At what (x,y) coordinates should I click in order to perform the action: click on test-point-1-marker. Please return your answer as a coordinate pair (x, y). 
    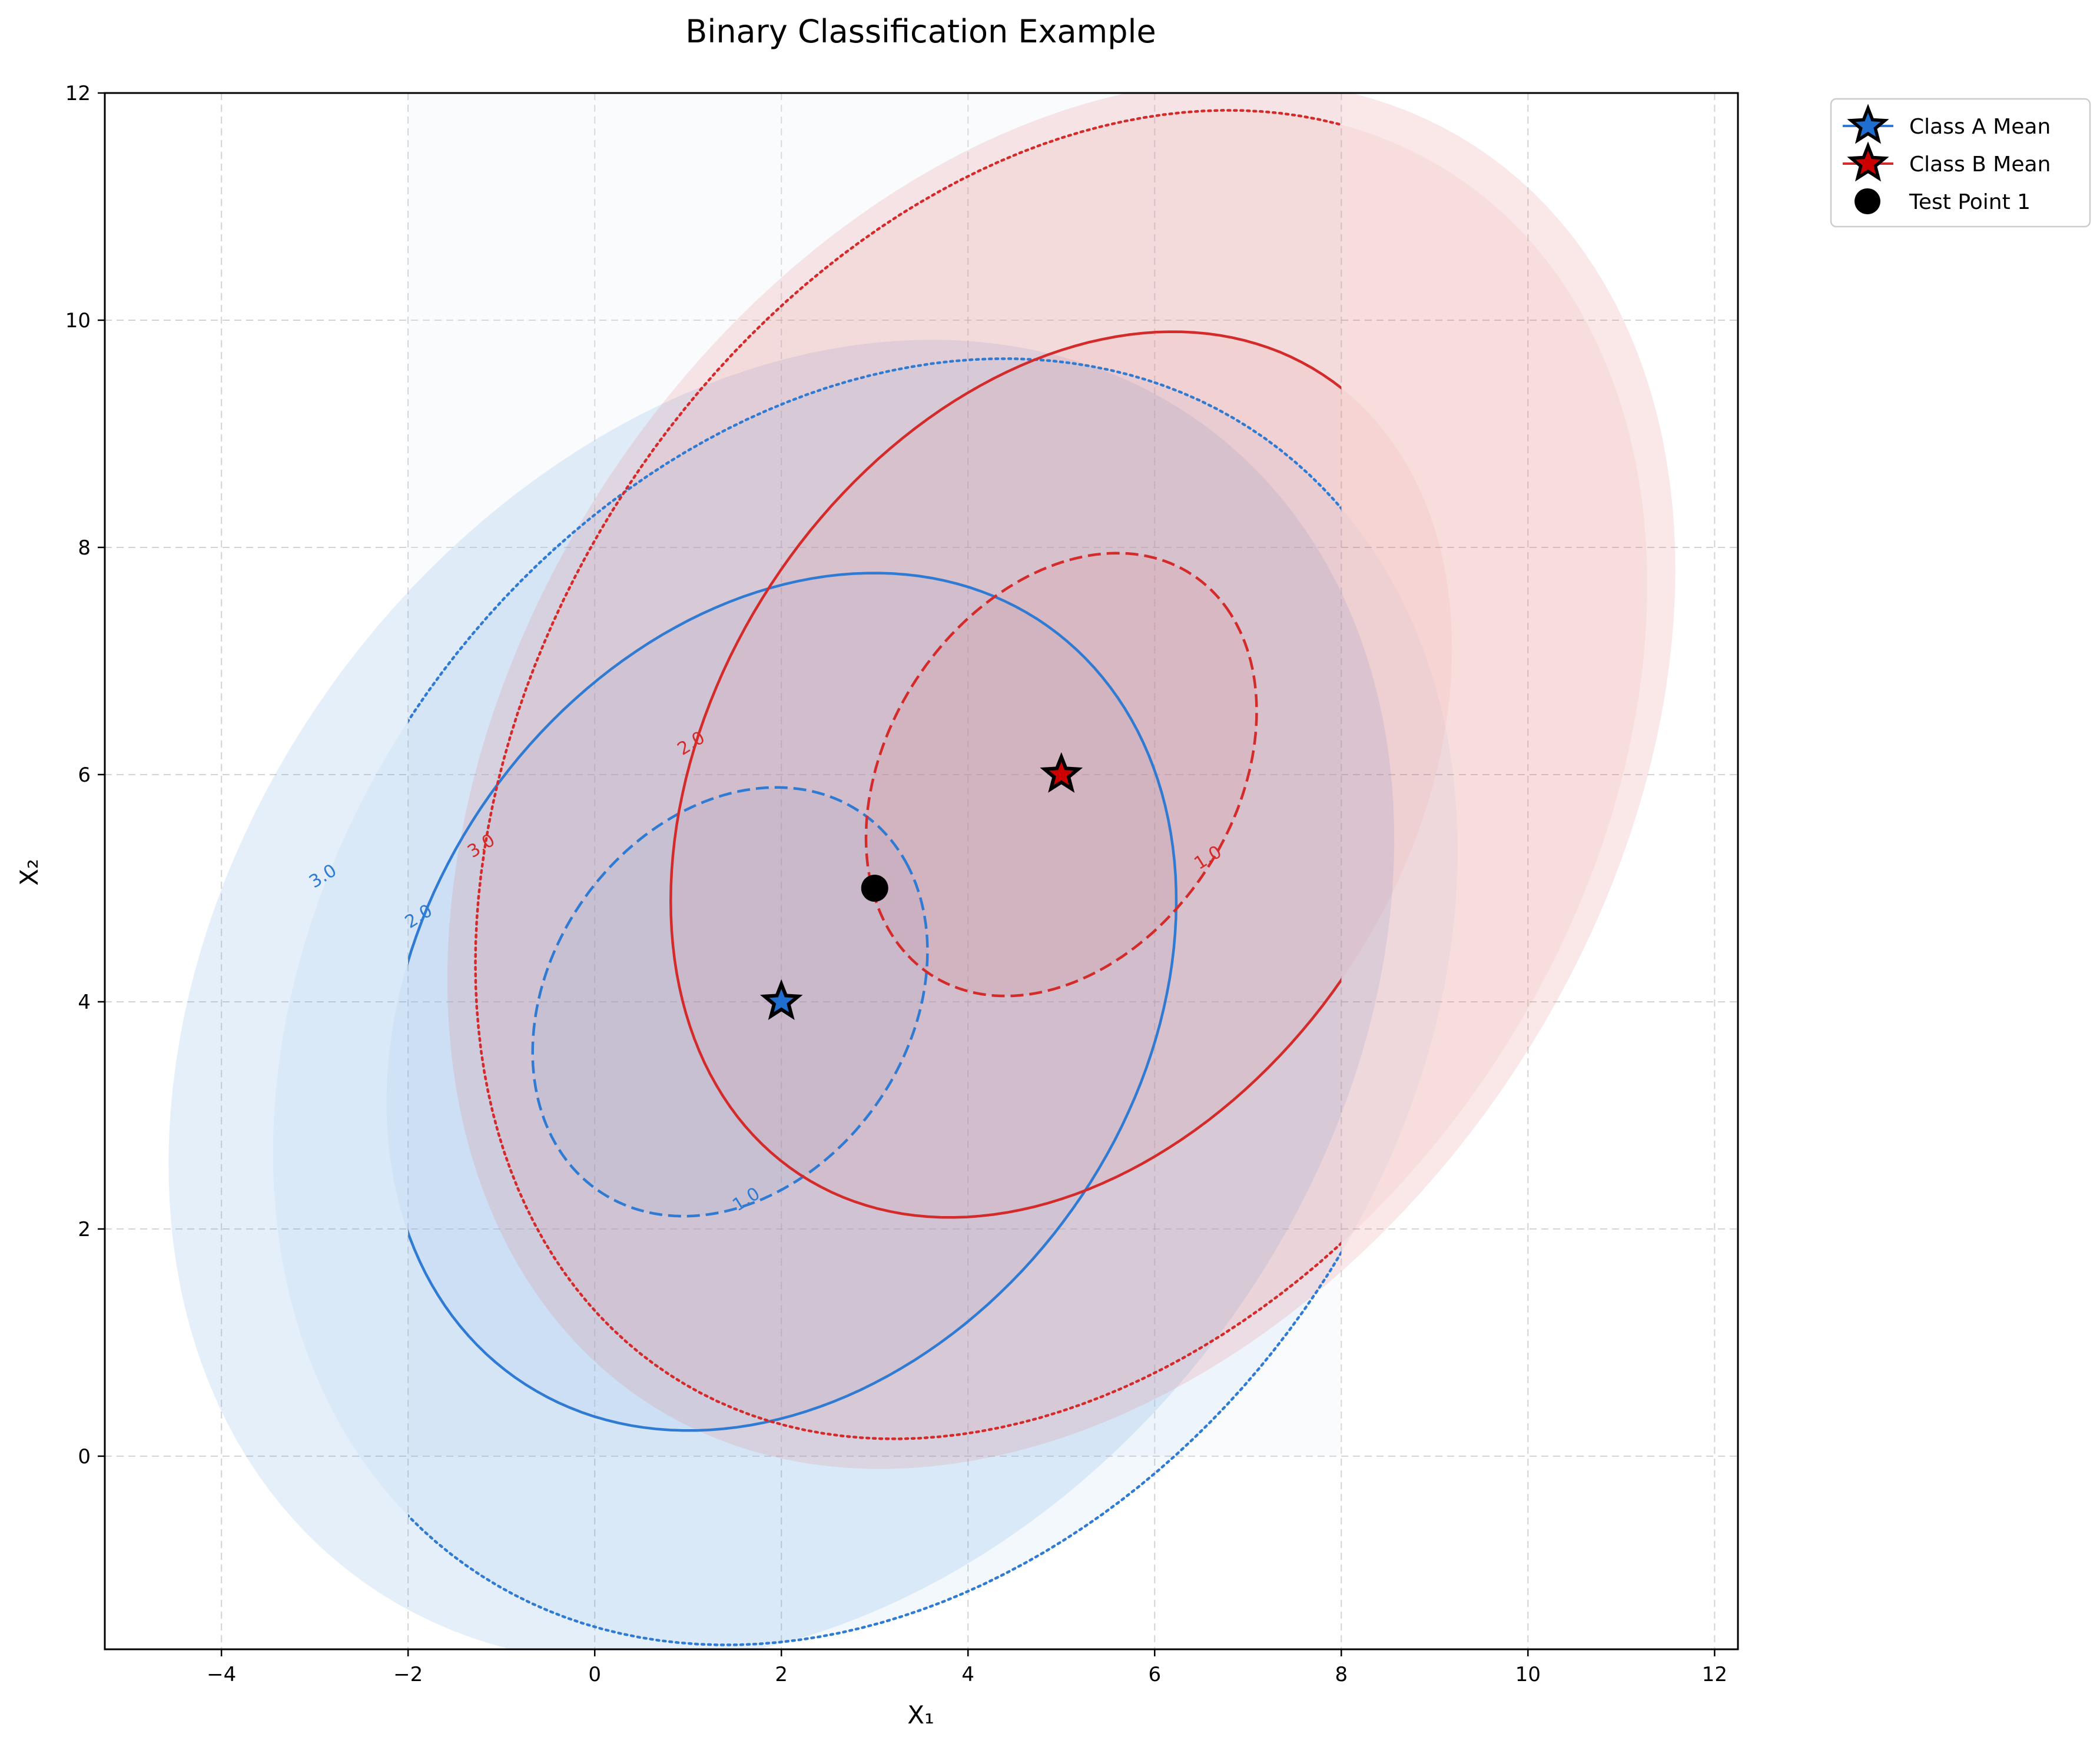
    Looking at the image, I should click on (874, 888).